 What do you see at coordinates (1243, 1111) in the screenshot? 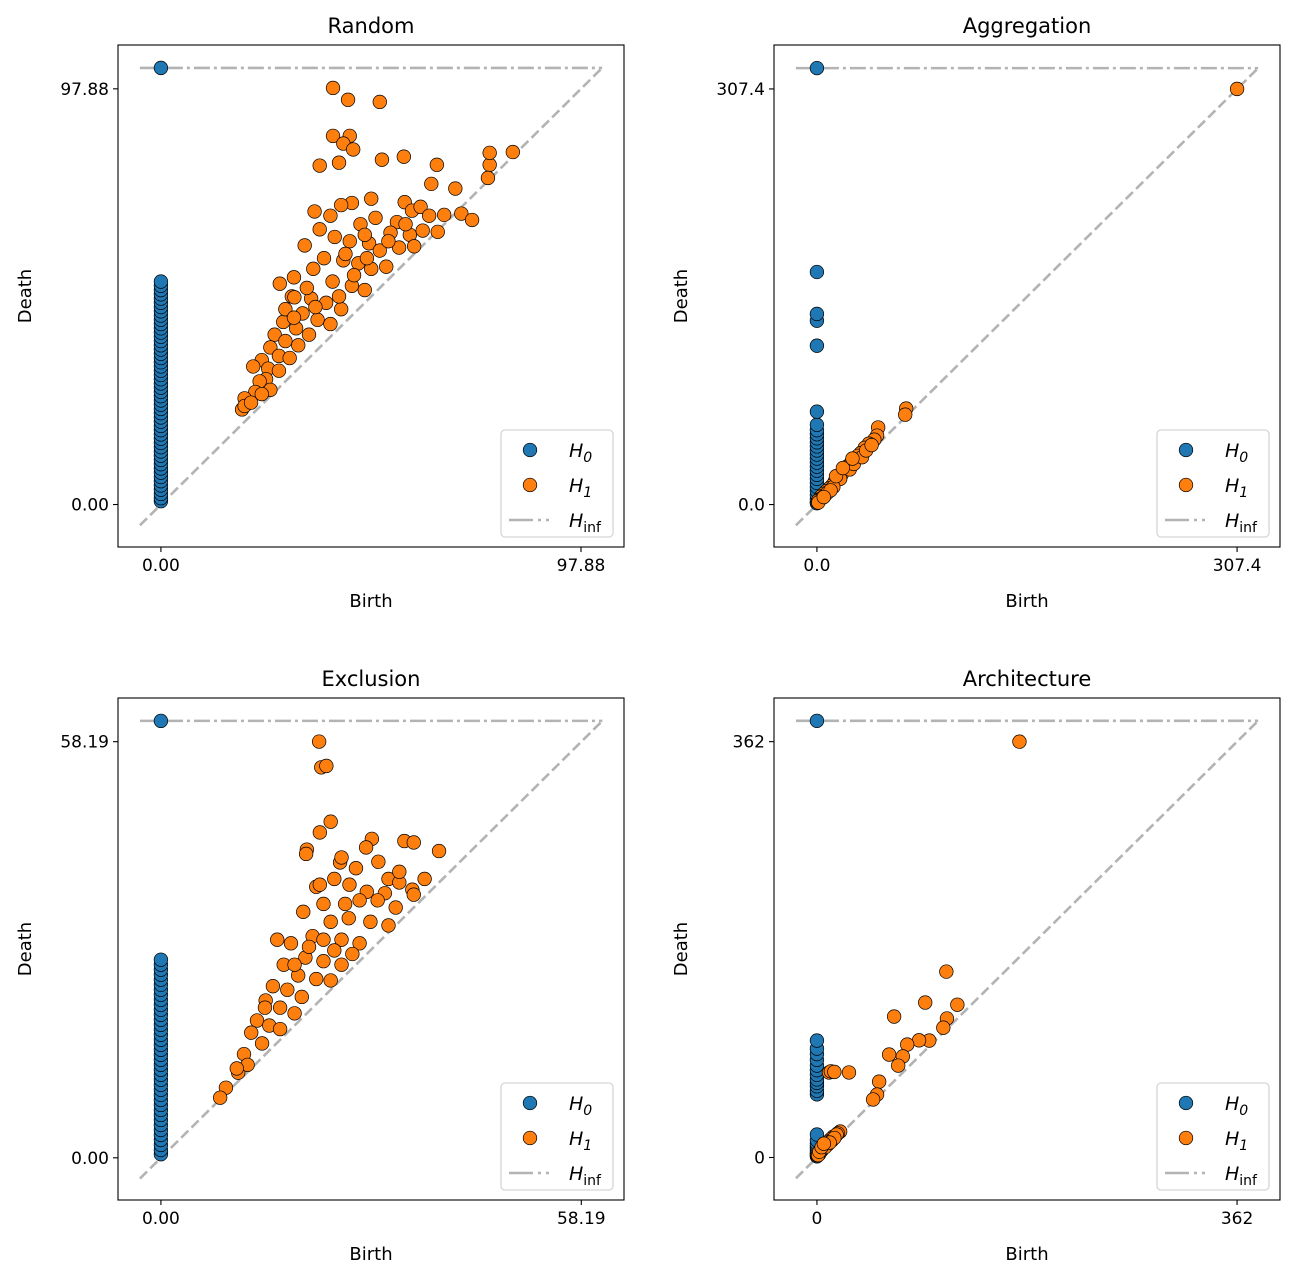
I see `legend-label-subscript: 0` at bounding box center [1243, 1111].